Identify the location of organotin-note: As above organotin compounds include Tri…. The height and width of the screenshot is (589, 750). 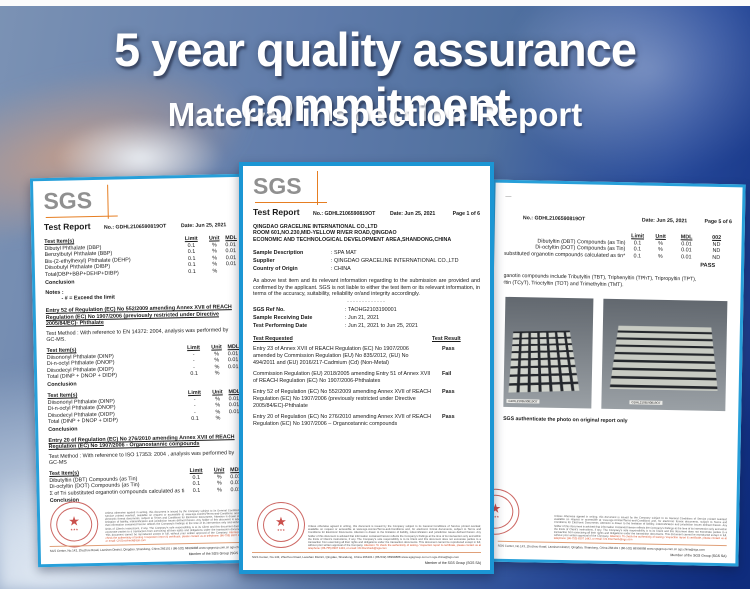
(600, 281).